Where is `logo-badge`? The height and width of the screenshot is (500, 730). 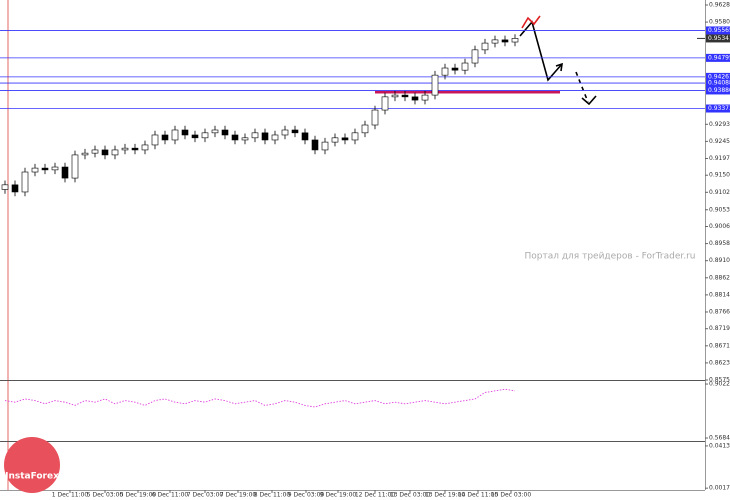 logo-badge is located at coordinates (32, 465).